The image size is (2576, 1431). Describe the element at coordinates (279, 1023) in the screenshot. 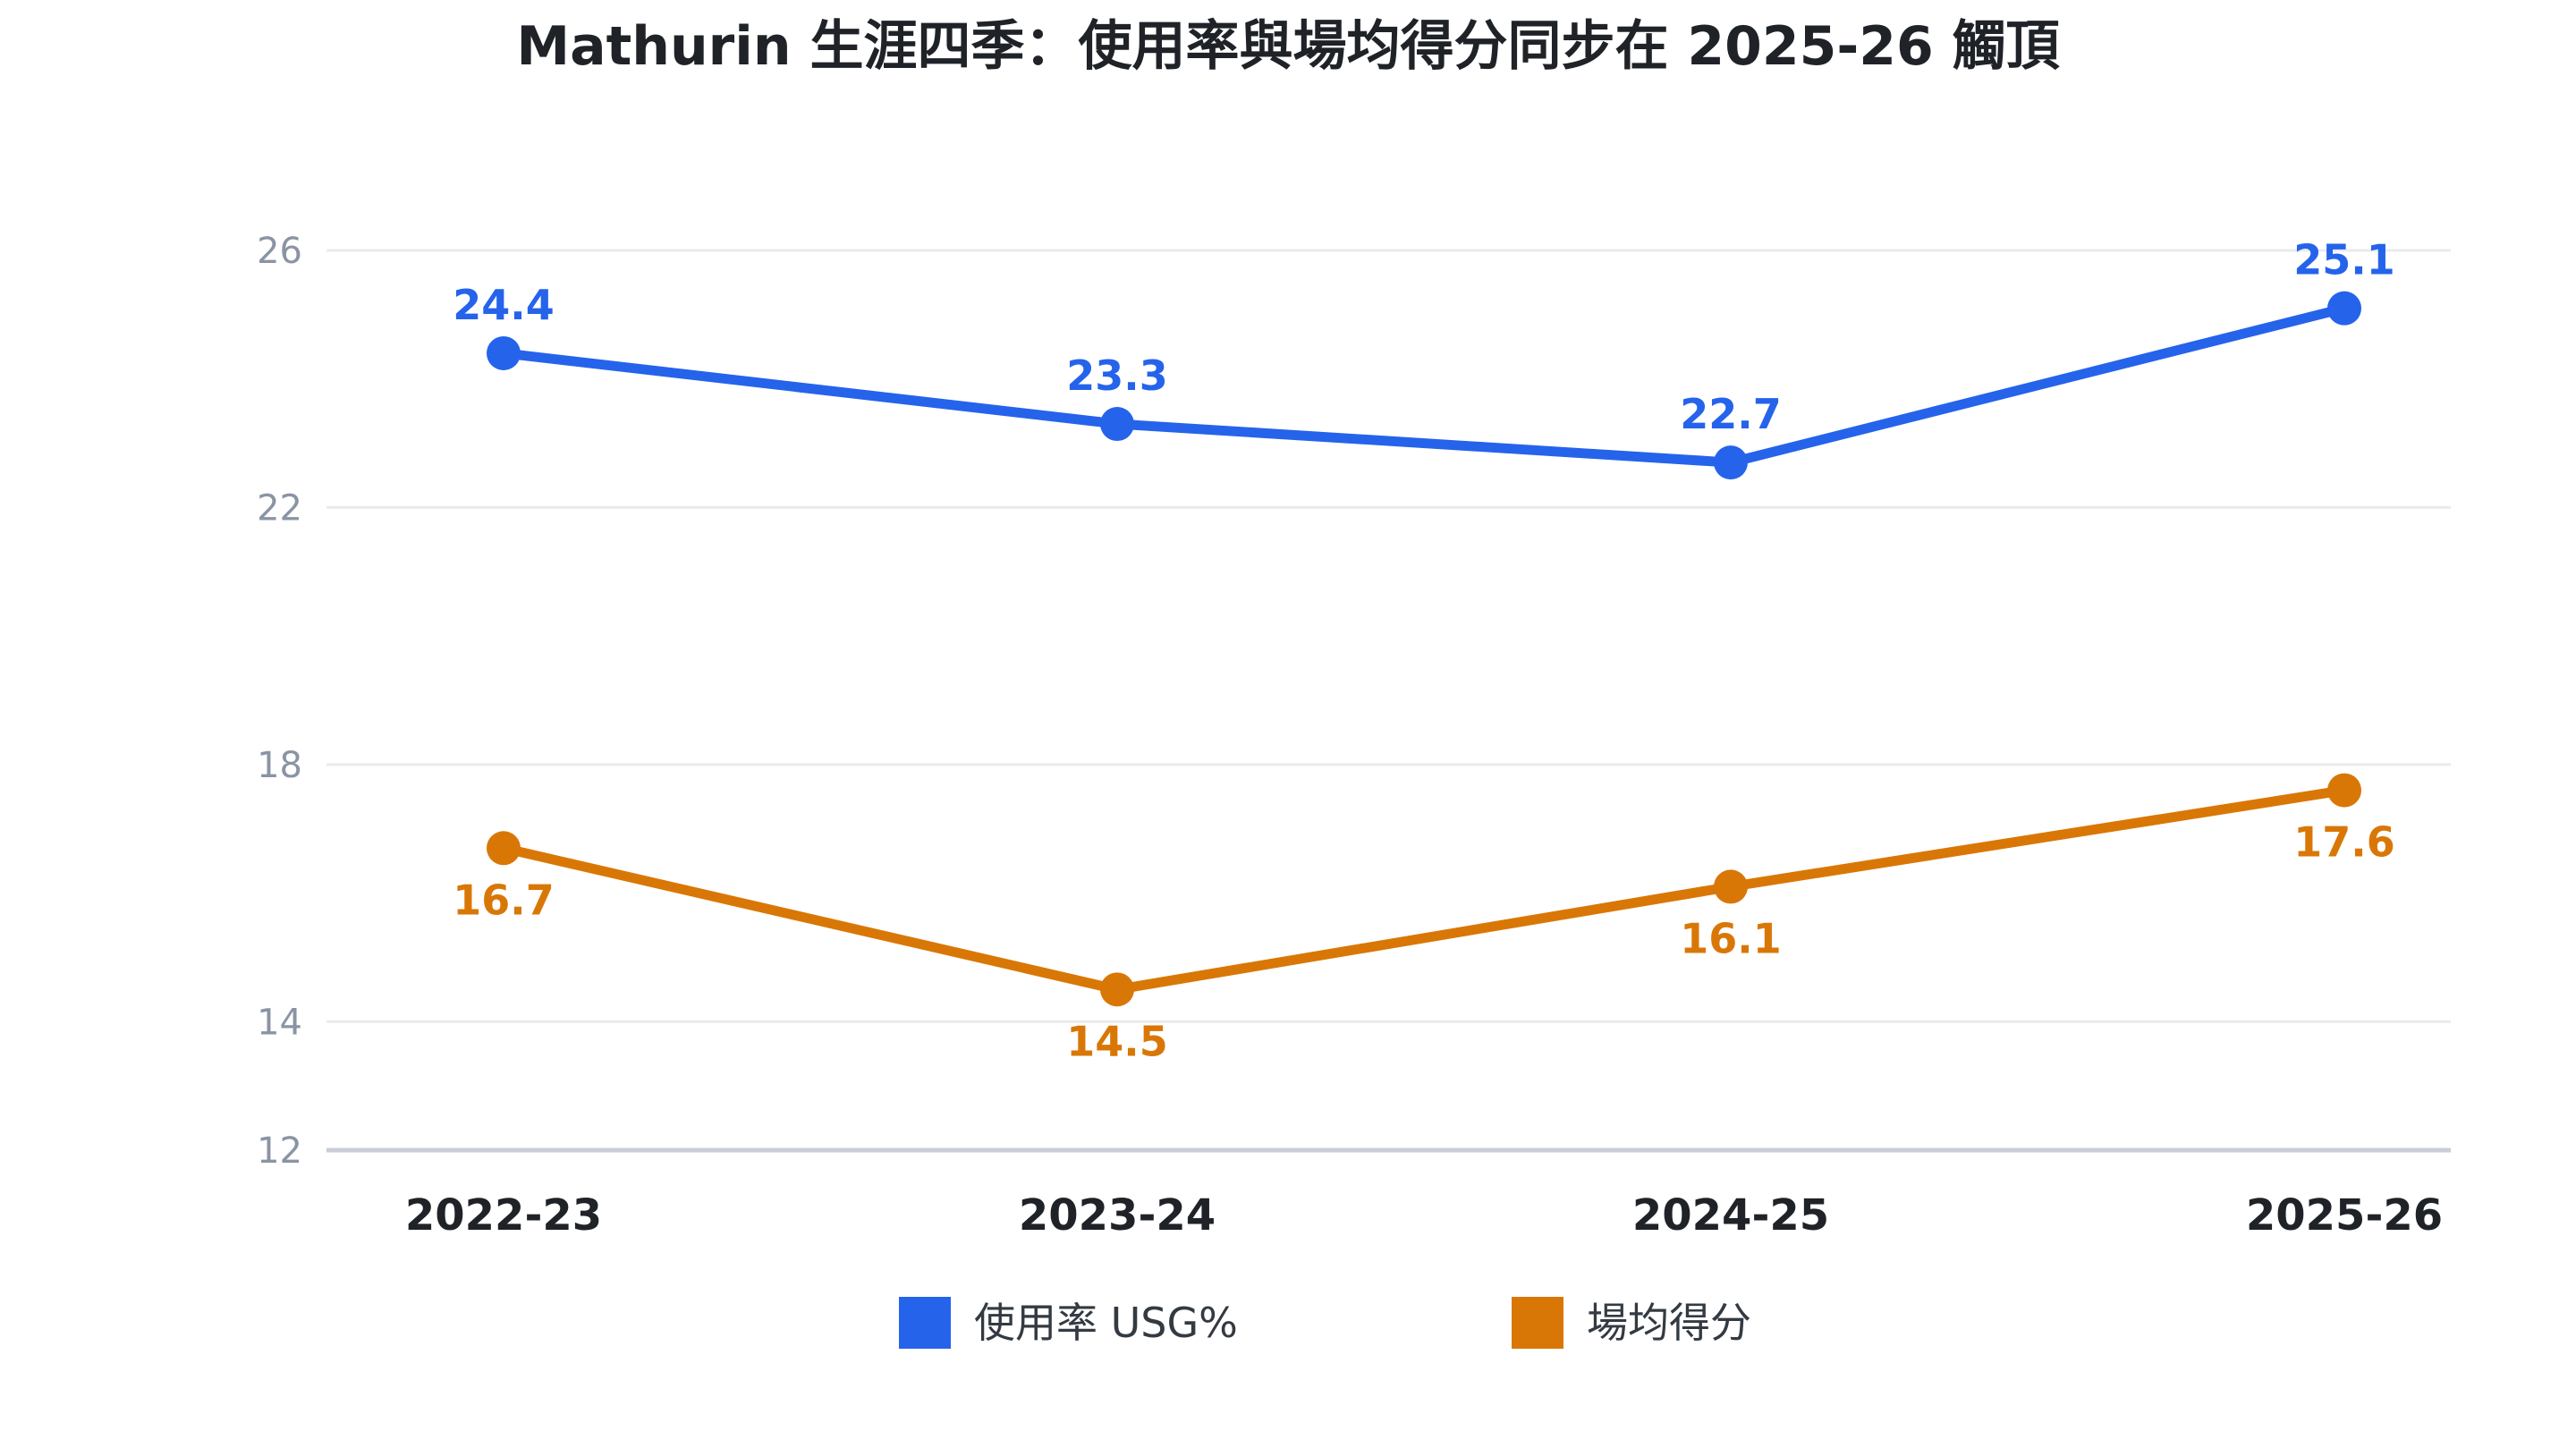

I see `y-tick-label: 14` at that location.